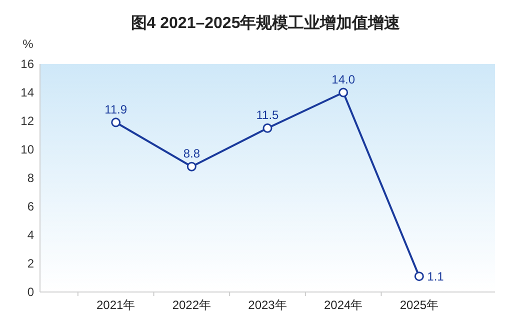 The height and width of the screenshot is (323, 531). Describe the element at coordinates (30, 263) in the screenshot. I see `y-tick-label: 2` at that location.